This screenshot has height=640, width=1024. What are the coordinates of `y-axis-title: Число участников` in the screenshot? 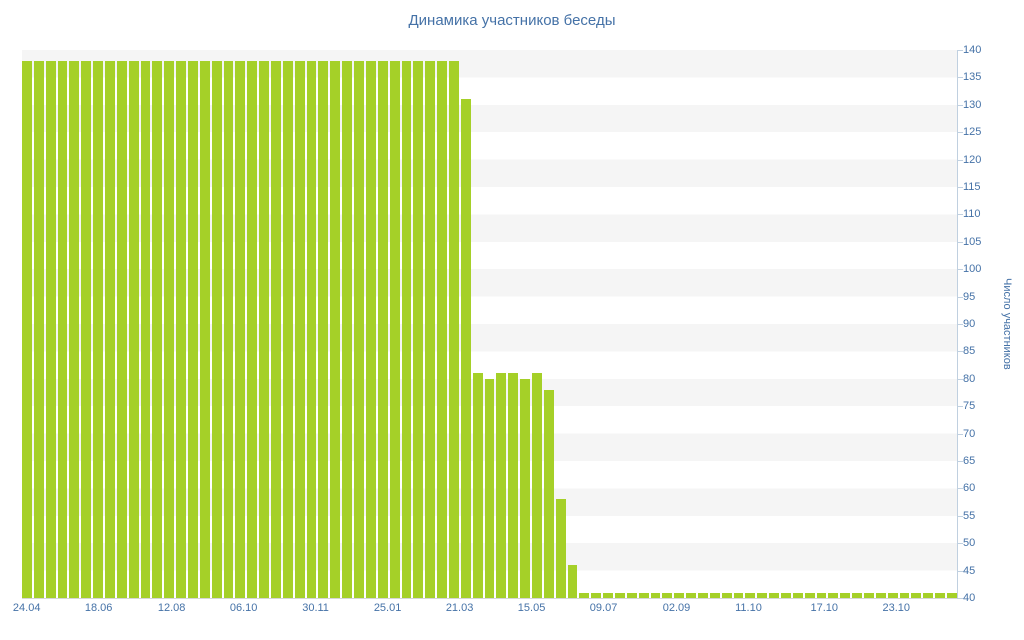 It's located at (1007, 324).